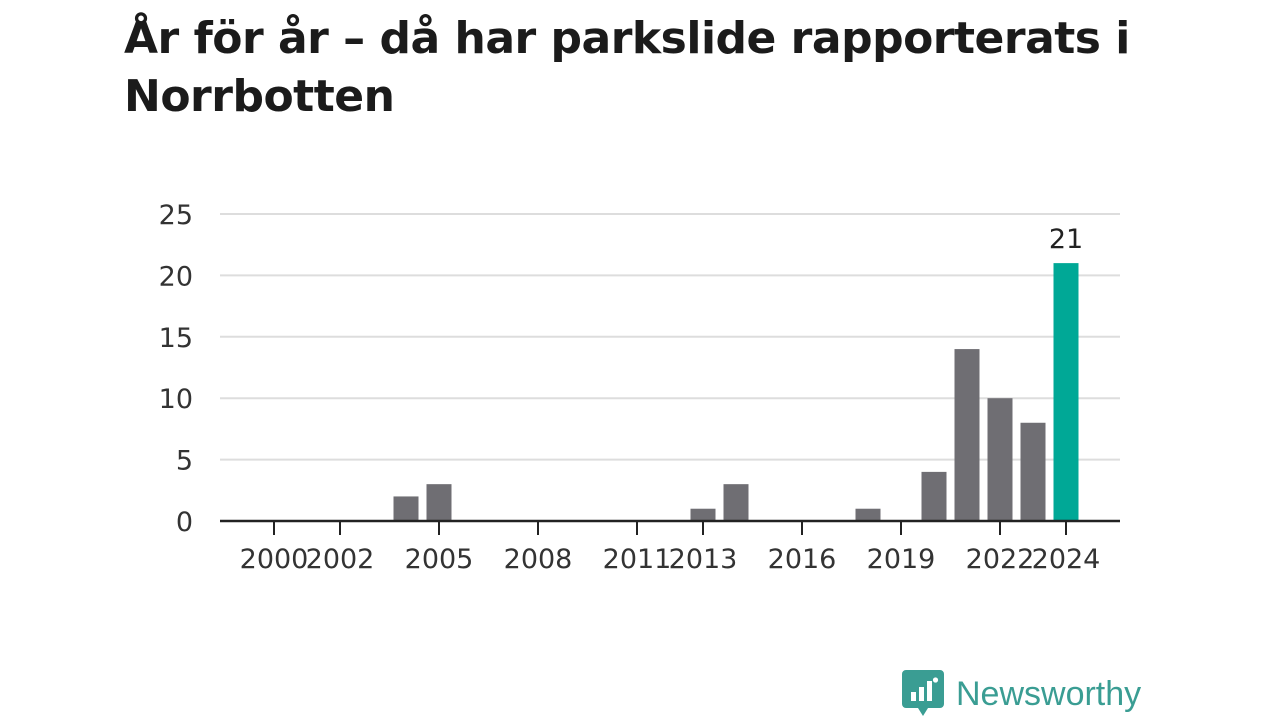 This screenshot has height=720, width=1280. Describe the element at coordinates (176, 338) in the screenshot. I see `y-tick-label: 15` at that location.